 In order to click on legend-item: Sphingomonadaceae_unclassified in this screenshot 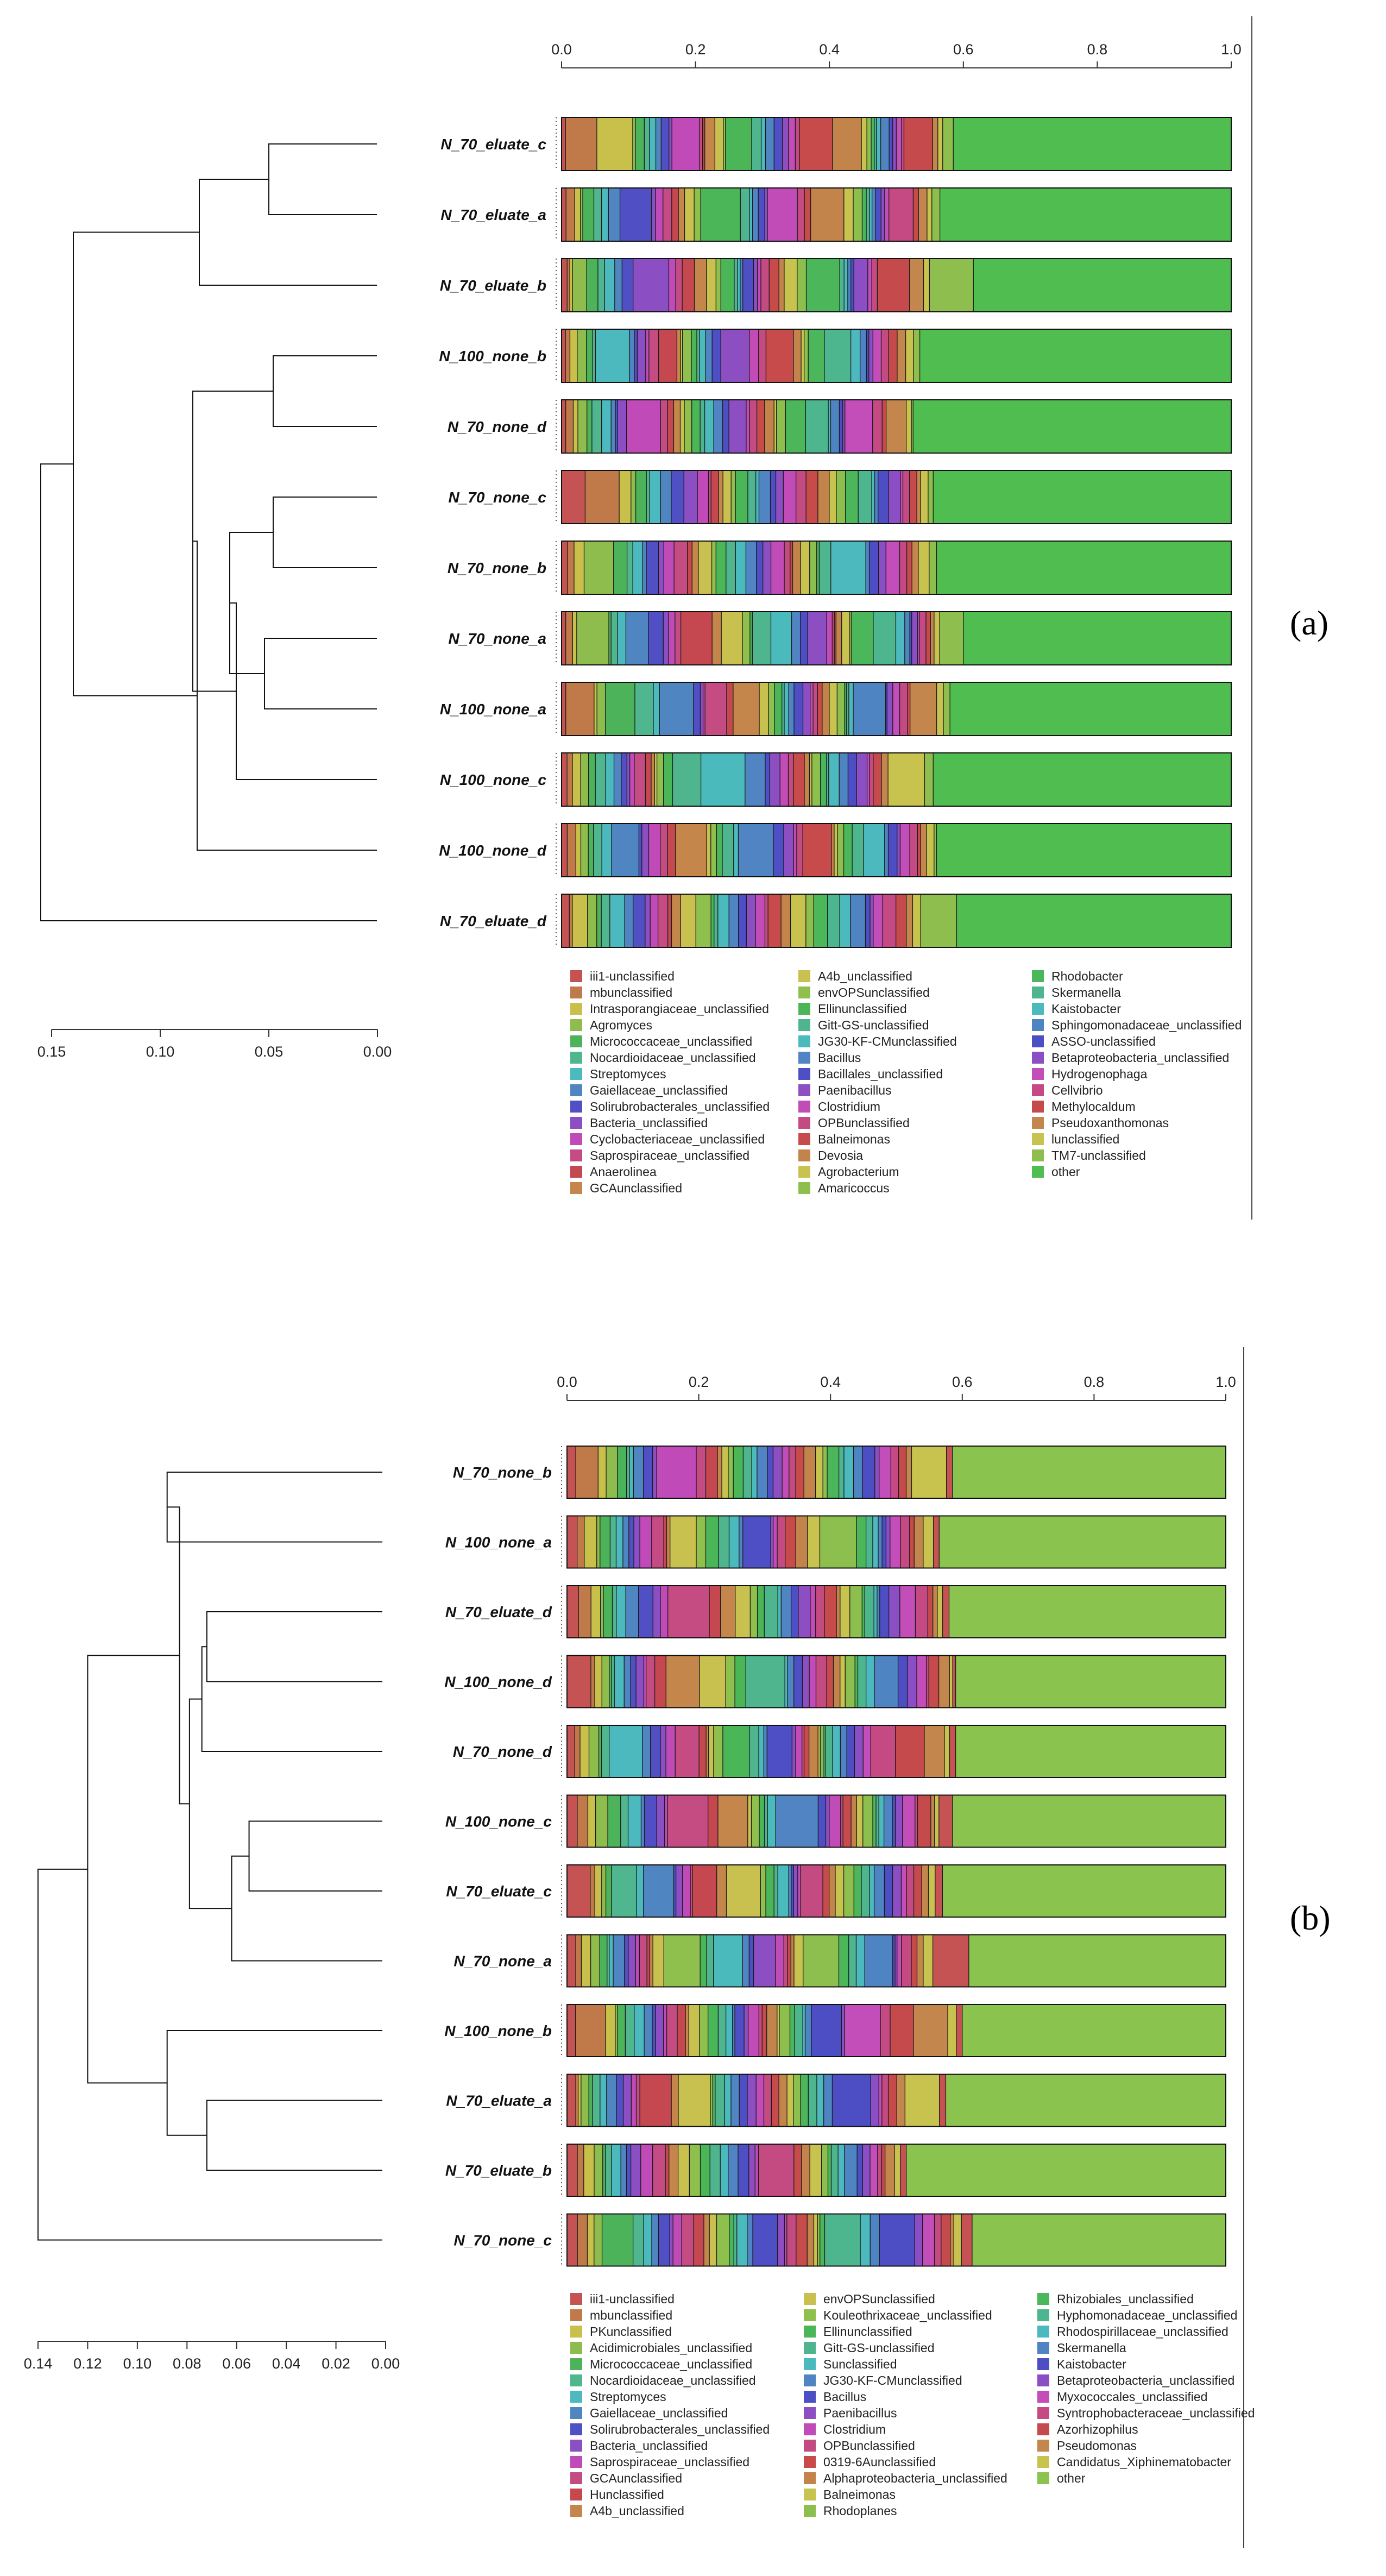, I will do `click(1137, 1025)`.